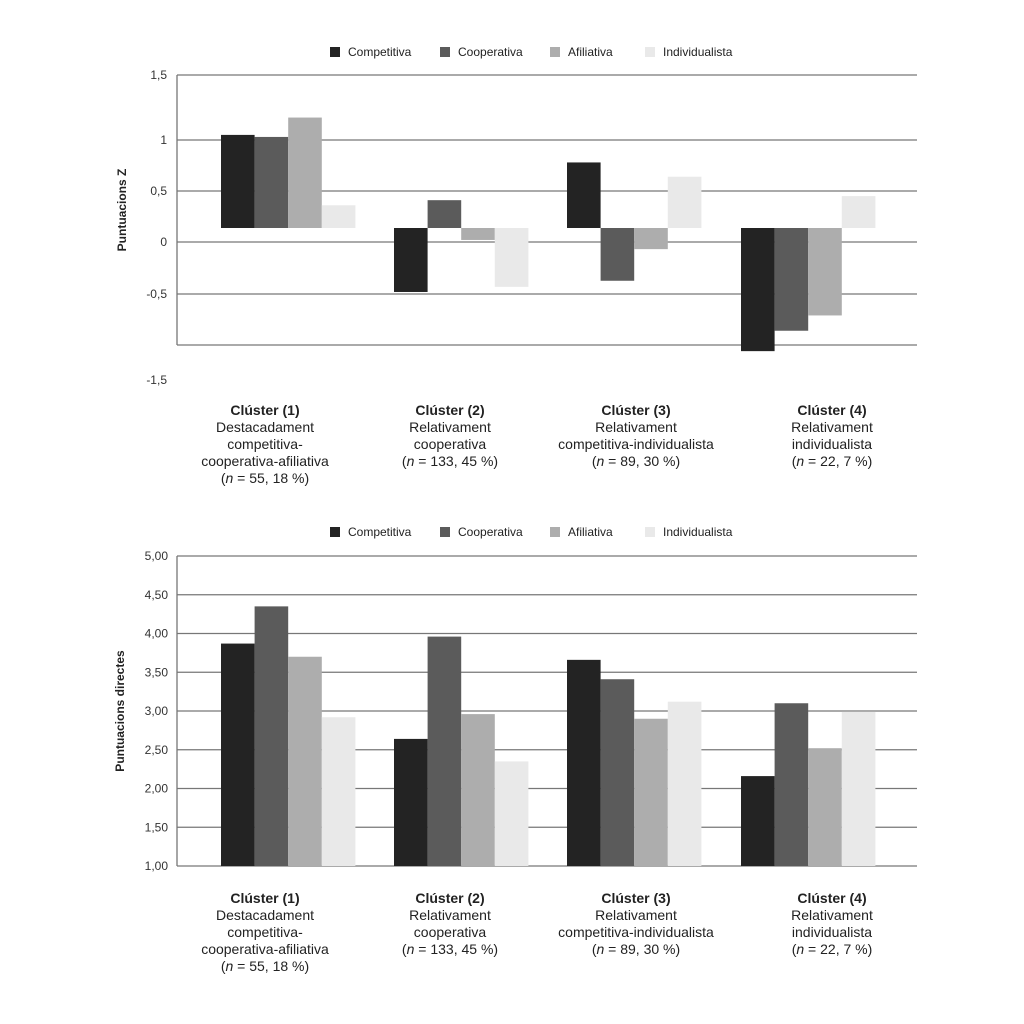 This screenshot has height=1024, width=1024. Describe the element at coordinates (157, 711) in the screenshot. I see `y-tick-label: 3,00` at that location.